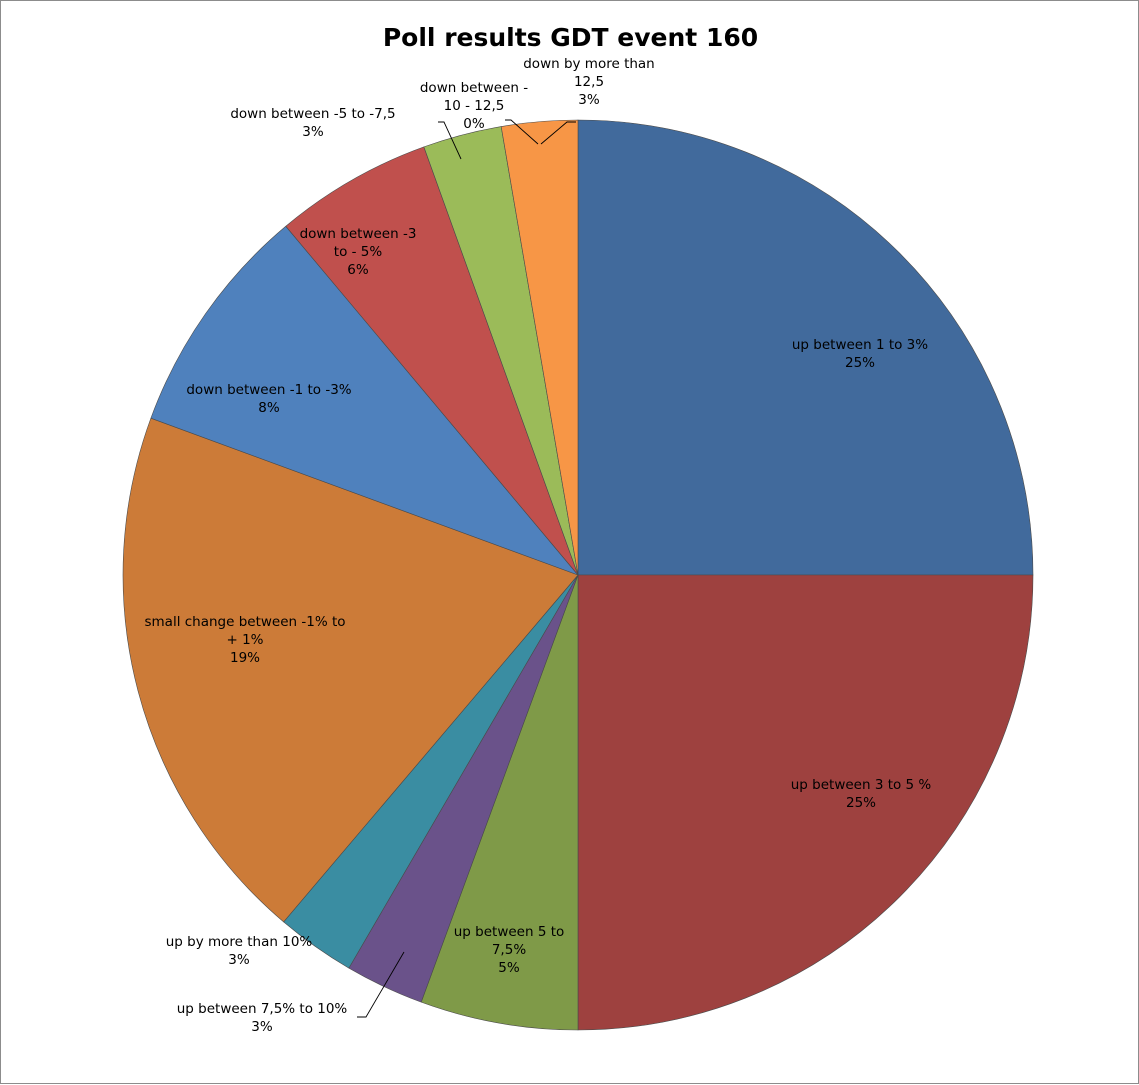 This screenshot has height=1085, width=1139. Describe the element at coordinates (244, 622) in the screenshot. I see `slice-label-line: small change between -1% to` at that location.